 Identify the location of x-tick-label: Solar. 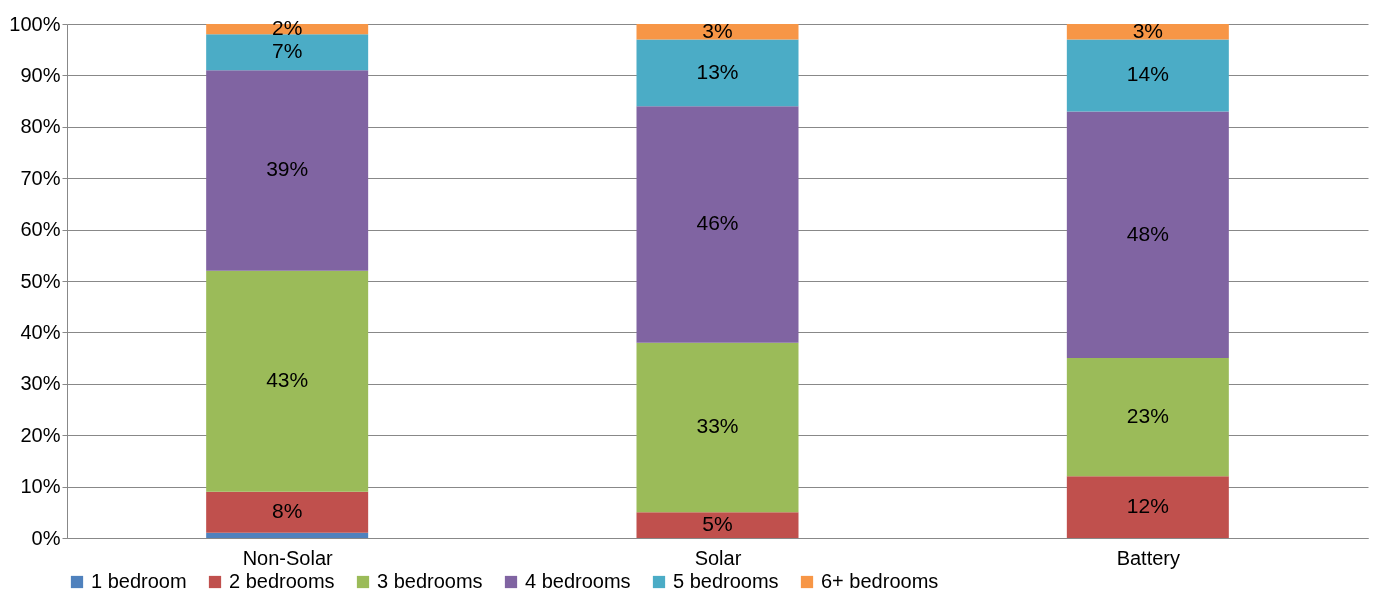
(718, 557).